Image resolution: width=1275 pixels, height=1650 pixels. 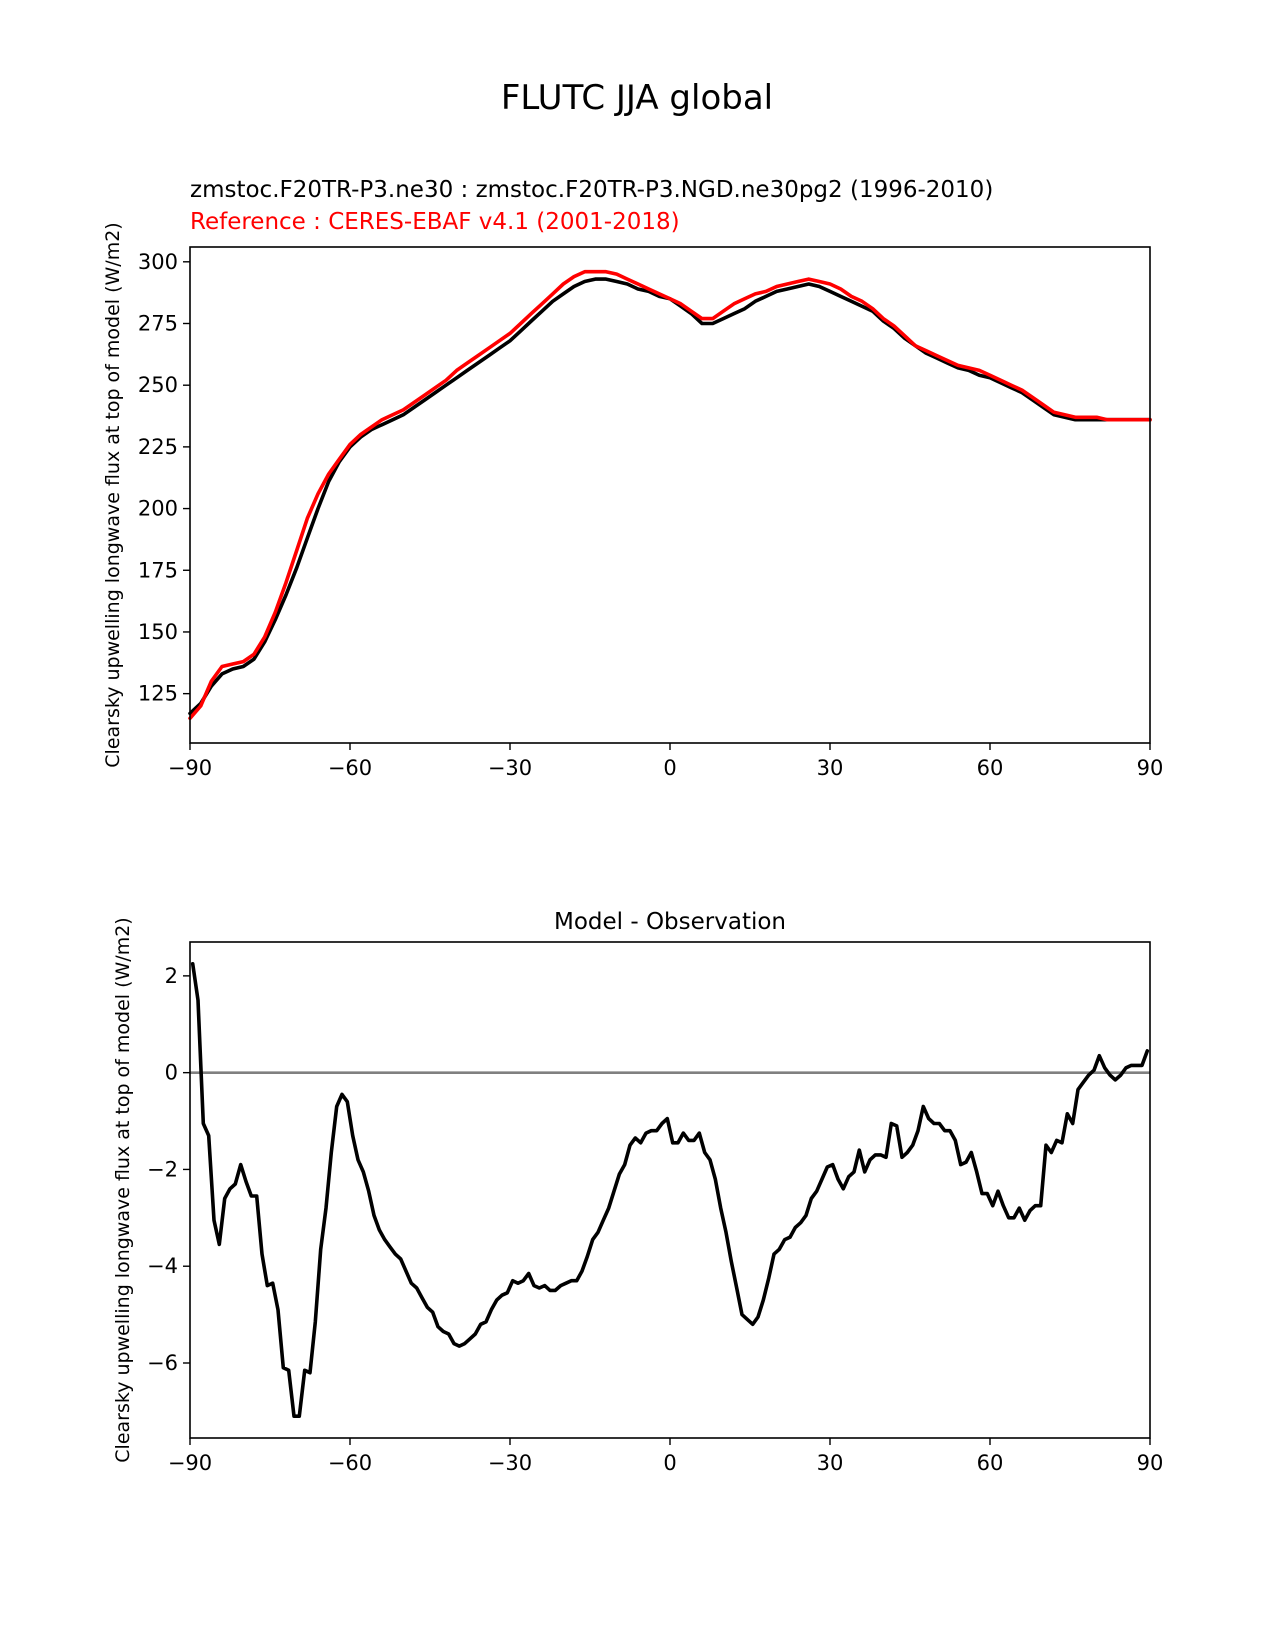 What do you see at coordinates (158, 632) in the screenshot?
I see `top-panel-y-tick-label: 150` at bounding box center [158, 632].